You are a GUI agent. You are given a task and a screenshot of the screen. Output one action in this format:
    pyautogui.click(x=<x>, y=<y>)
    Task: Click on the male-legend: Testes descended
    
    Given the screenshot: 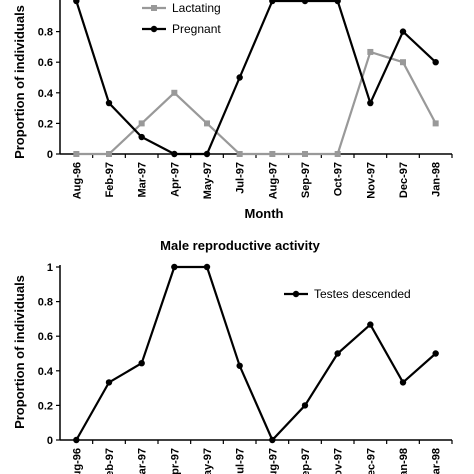 What is the action you would take?
    pyautogui.click(x=347, y=294)
    